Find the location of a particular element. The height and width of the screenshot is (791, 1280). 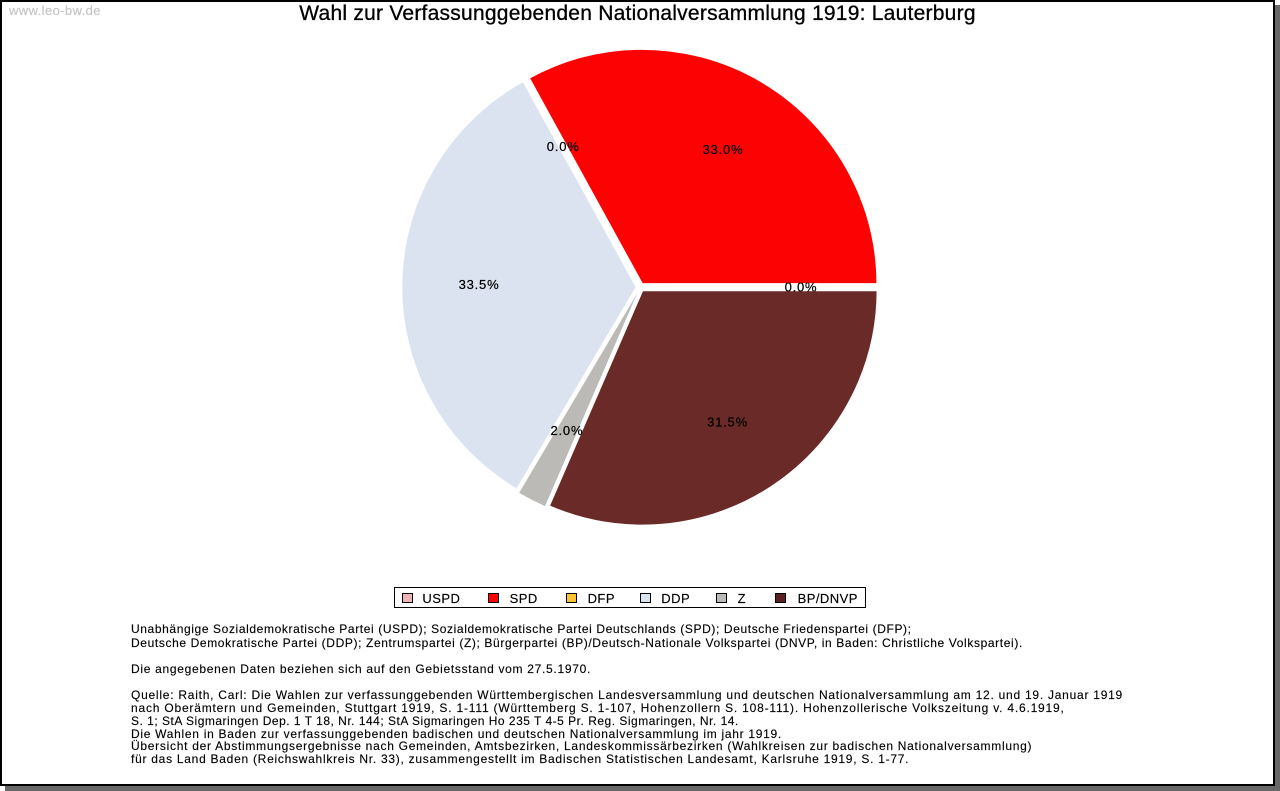

svg-text: 31.5% is located at coordinates (727, 421).